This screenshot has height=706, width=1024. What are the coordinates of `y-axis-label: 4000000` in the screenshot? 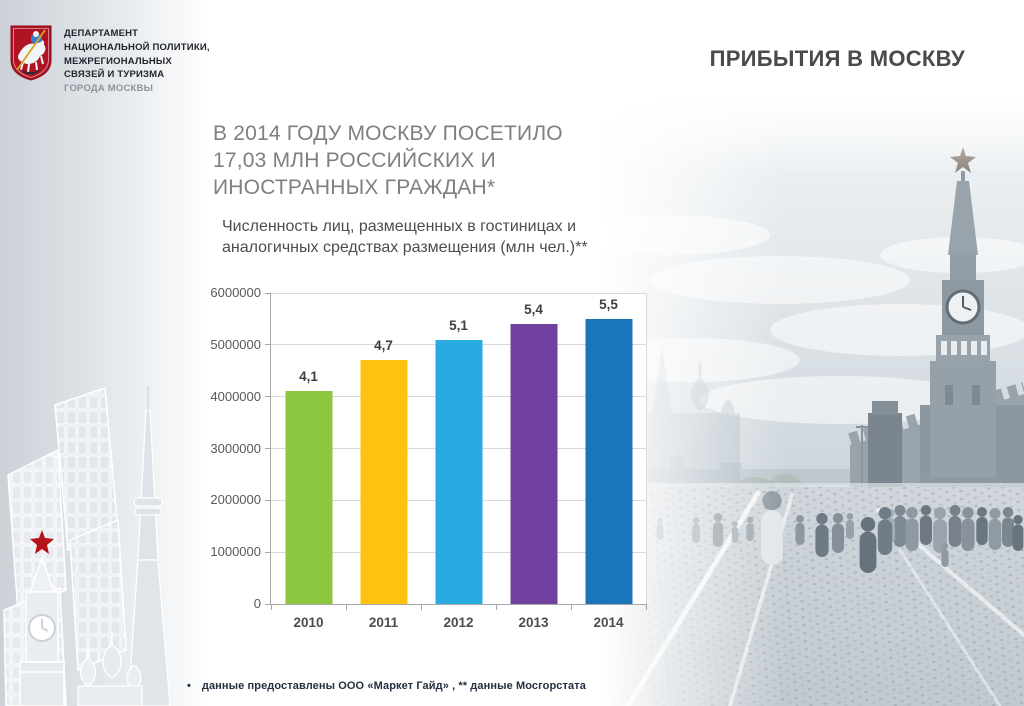 It's located at (235, 396).